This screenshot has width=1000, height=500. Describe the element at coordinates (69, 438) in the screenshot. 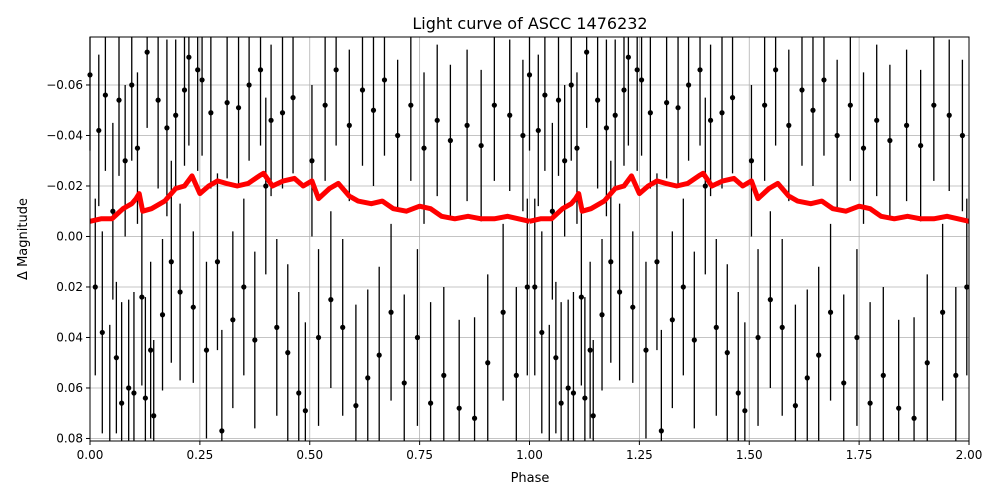

I see `y-tick-label: 0.08` at that location.